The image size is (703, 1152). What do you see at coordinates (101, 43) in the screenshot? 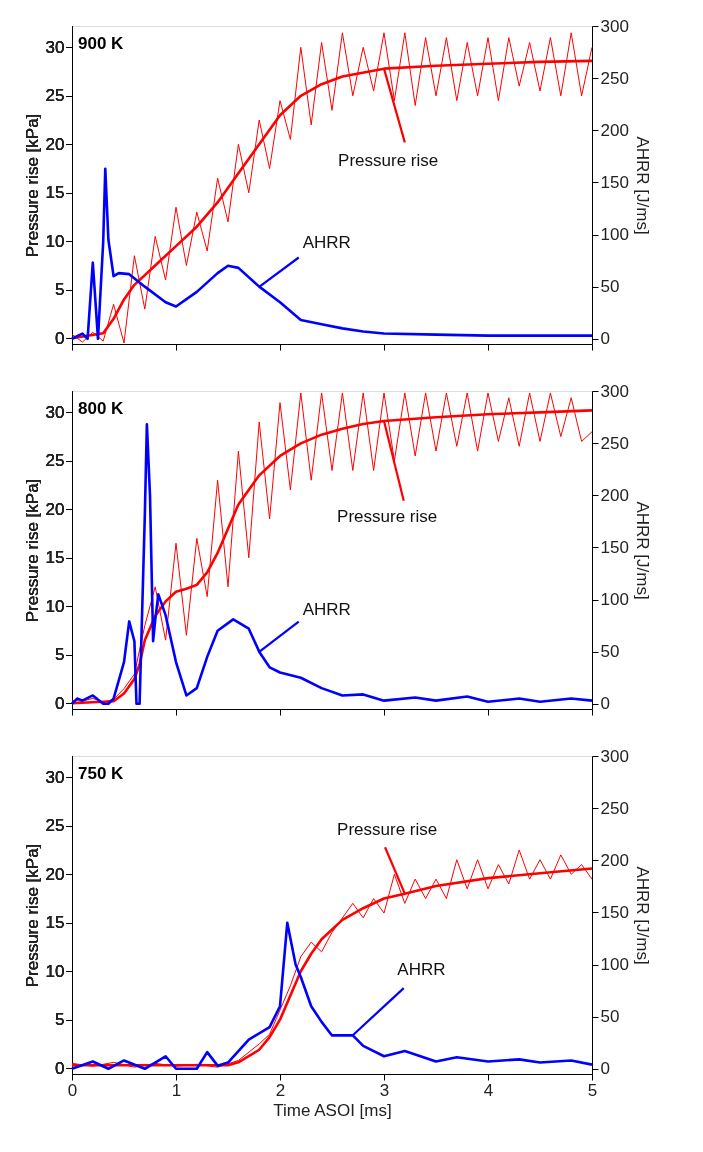
I see `annotation: 900 K` at bounding box center [101, 43].